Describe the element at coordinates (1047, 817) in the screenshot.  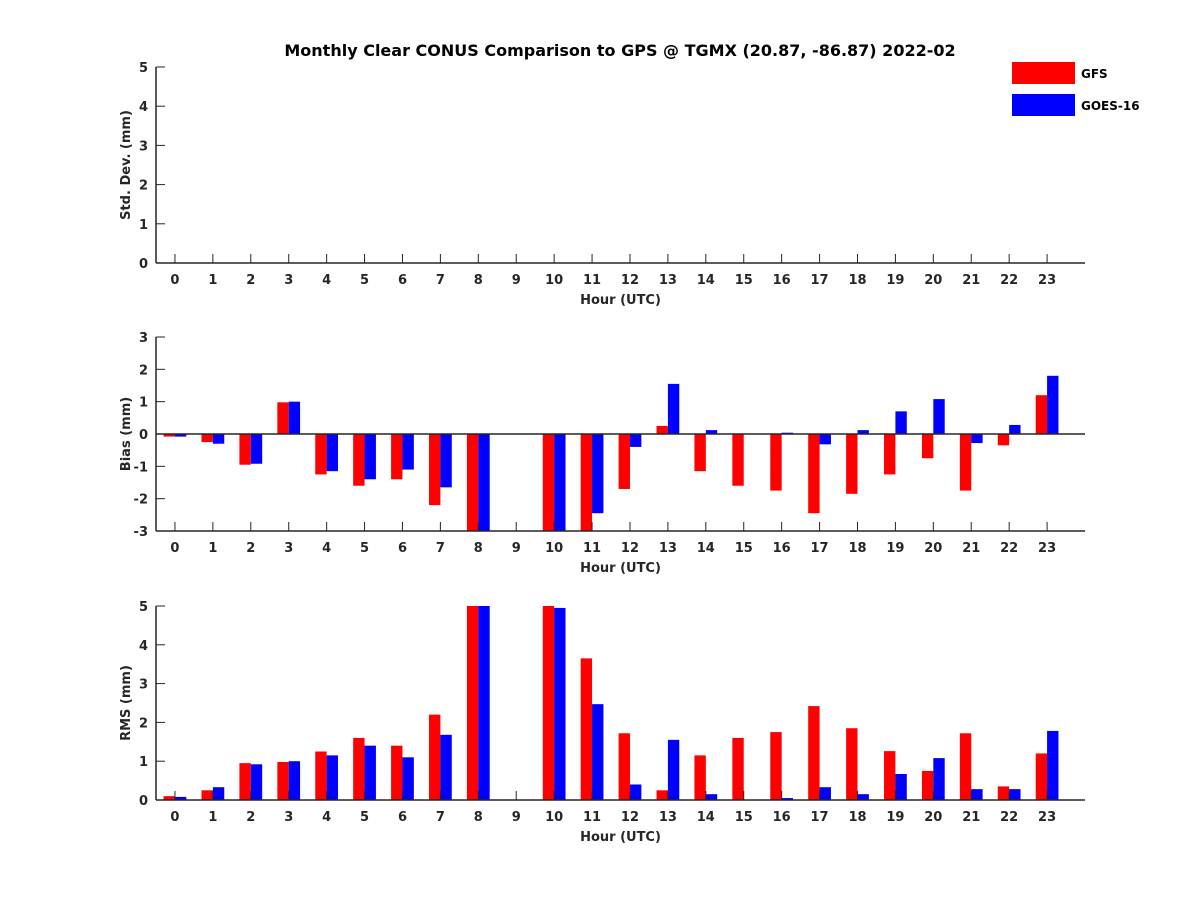
I see `x-tick-label: 23` at that location.